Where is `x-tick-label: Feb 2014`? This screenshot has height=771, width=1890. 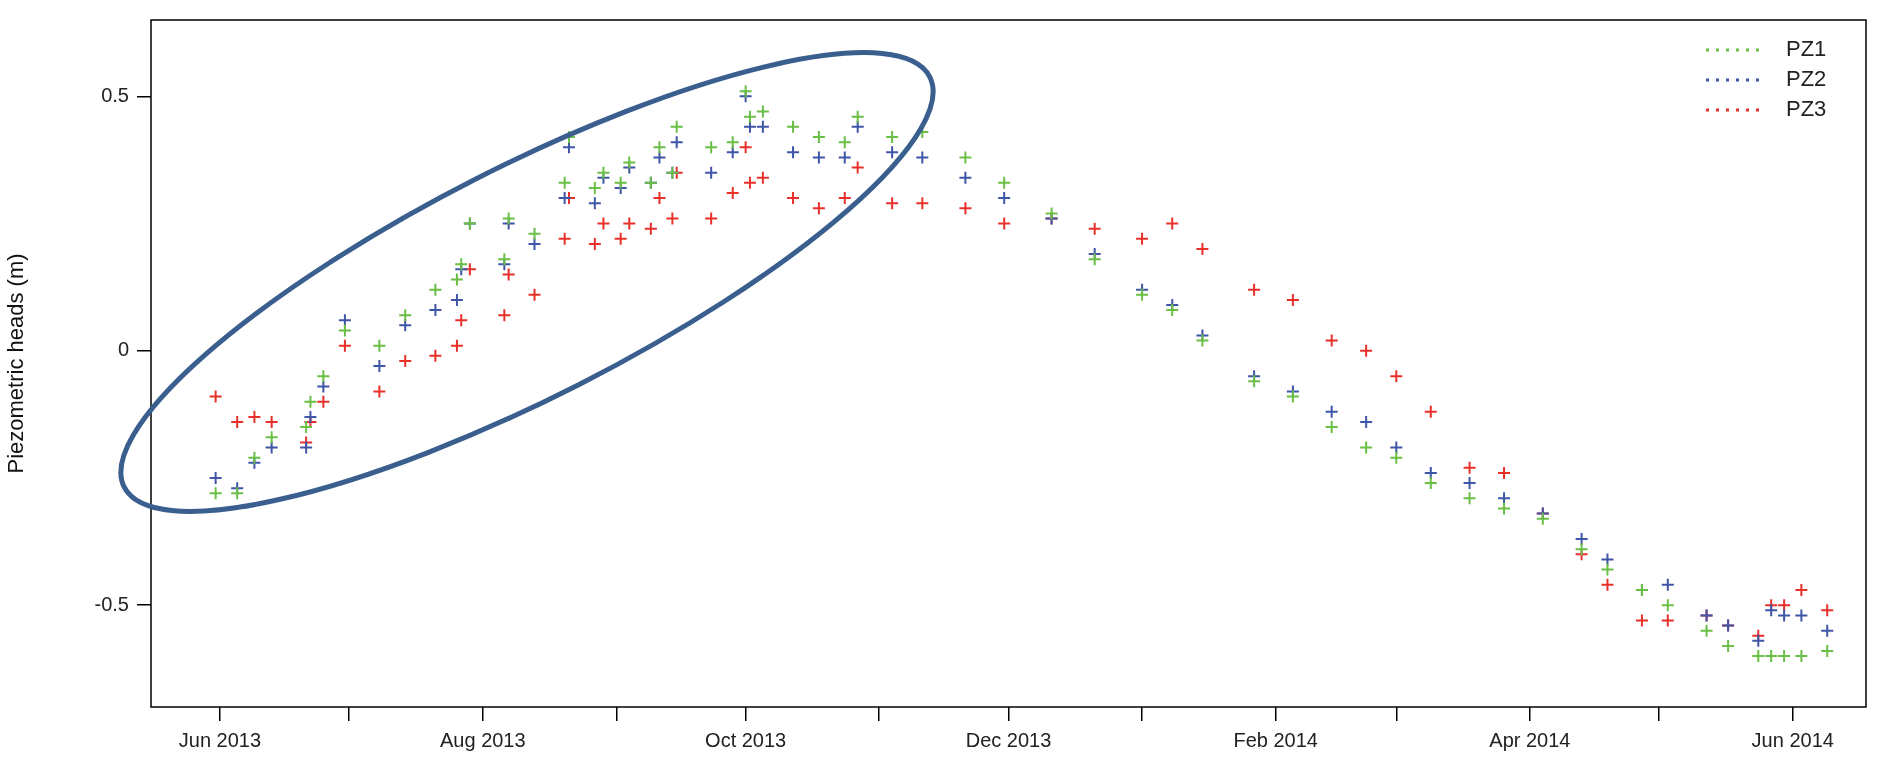 x-tick-label: Feb 2014 is located at coordinates (1275, 739).